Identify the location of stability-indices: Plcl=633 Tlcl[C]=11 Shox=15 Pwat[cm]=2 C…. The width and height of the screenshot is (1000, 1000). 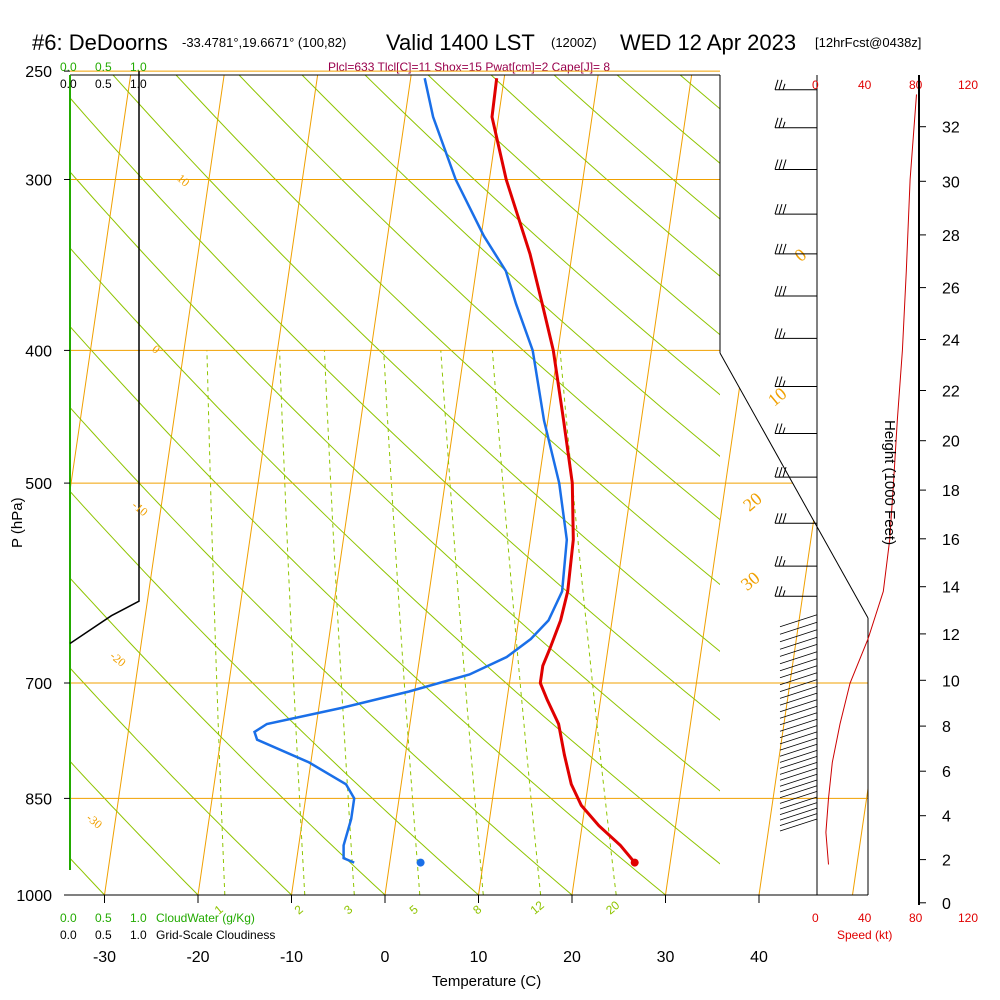
(469, 67).